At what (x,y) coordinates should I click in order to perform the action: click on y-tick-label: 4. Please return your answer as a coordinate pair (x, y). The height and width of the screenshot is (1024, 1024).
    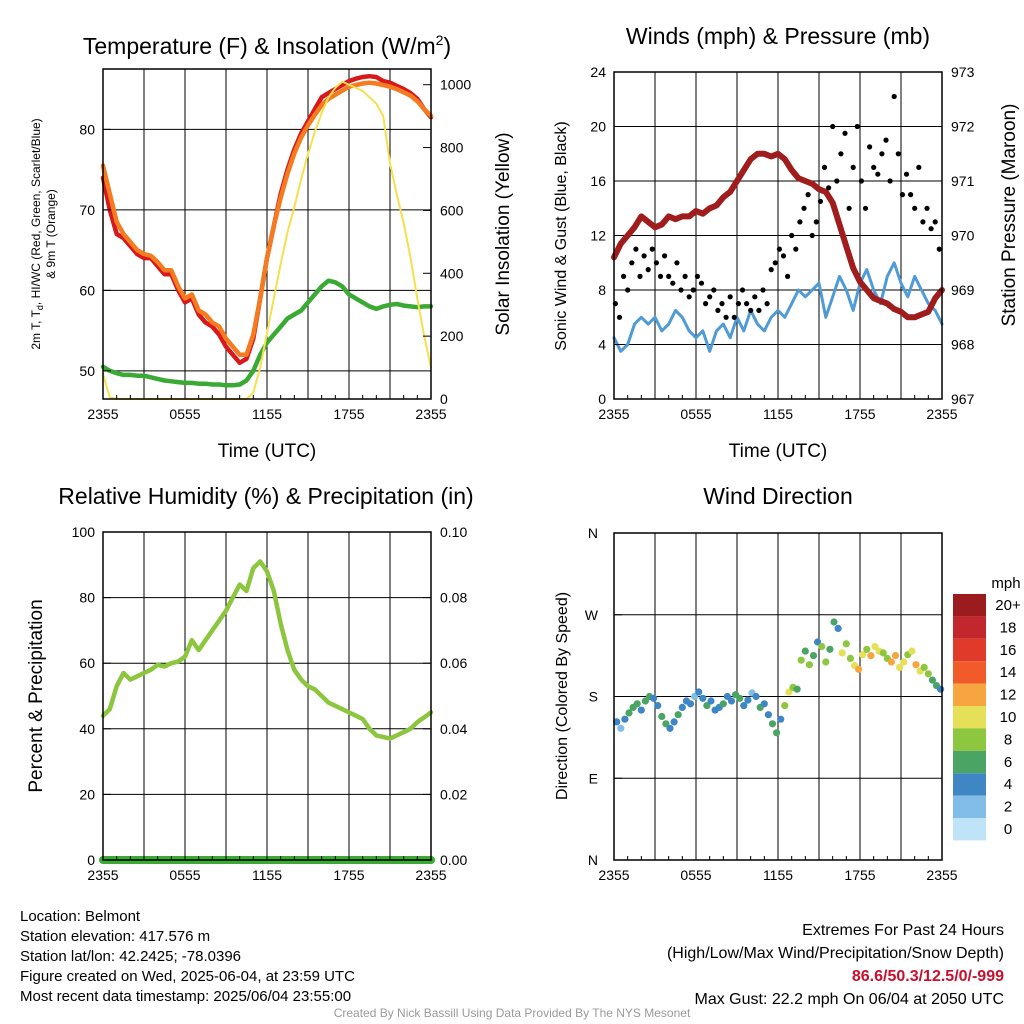
    Looking at the image, I should click on (602, 345).